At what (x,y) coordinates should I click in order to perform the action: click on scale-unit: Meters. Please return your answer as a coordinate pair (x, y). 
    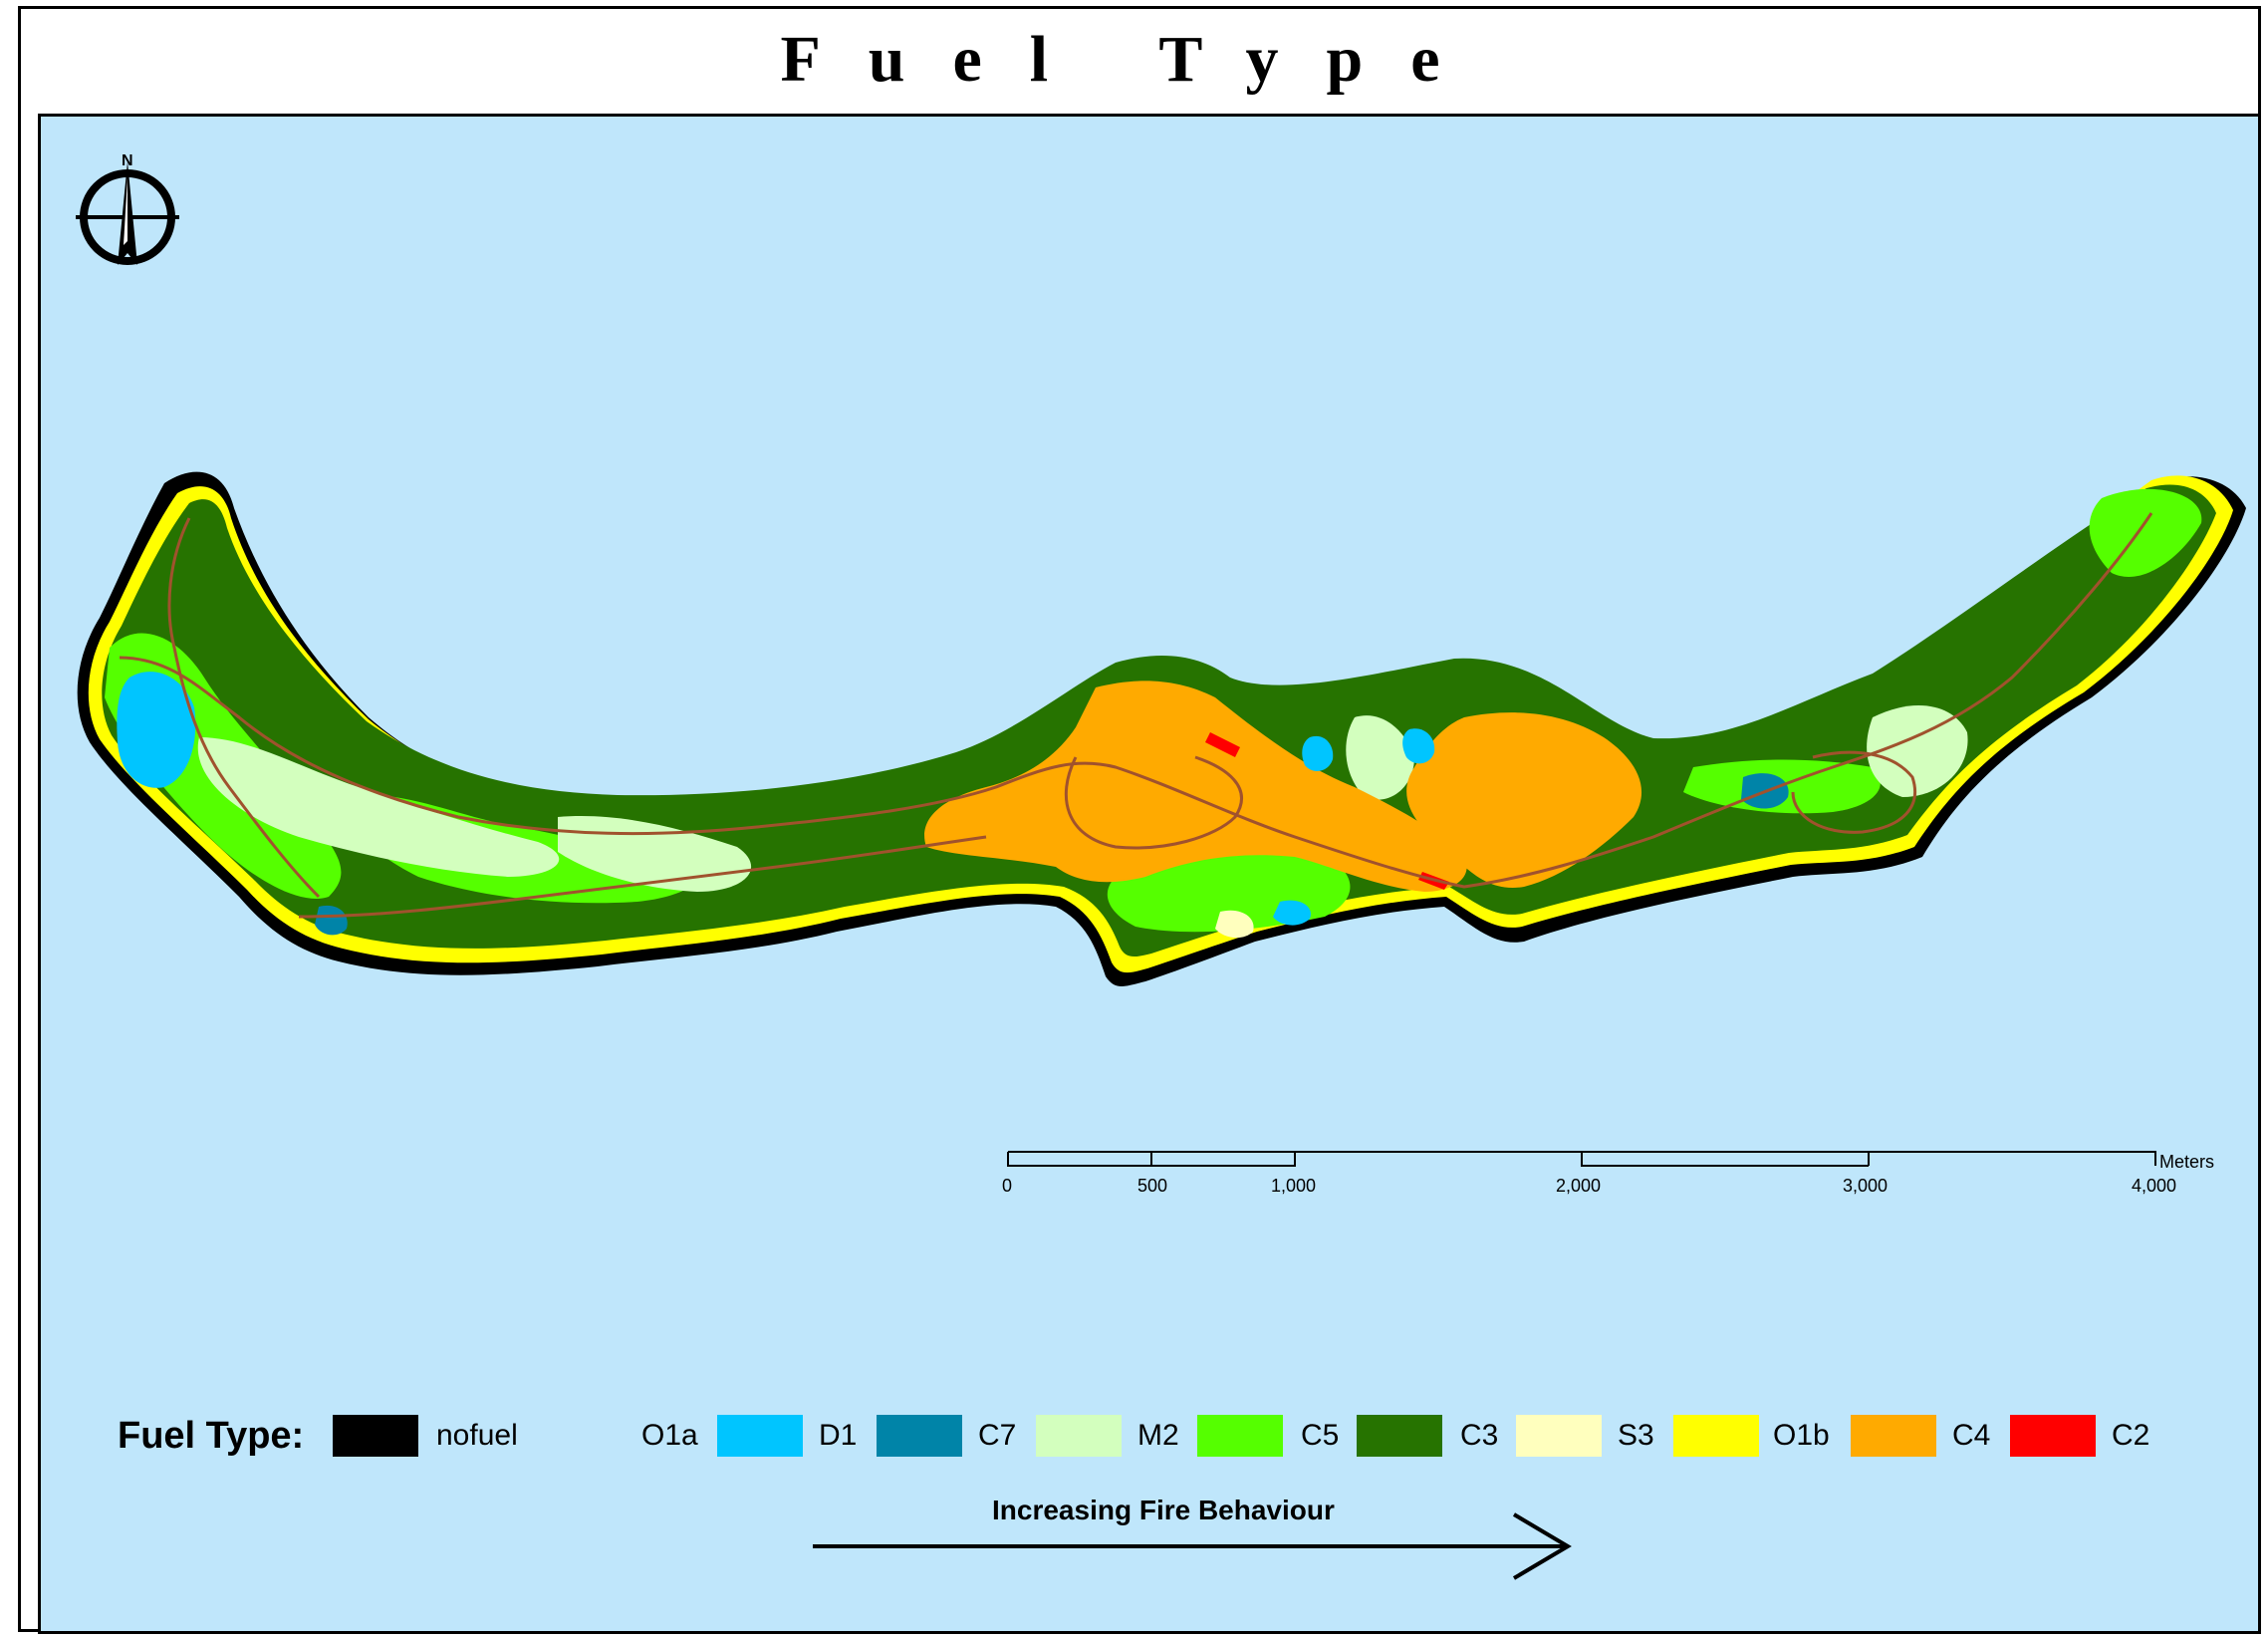
    Looking at the image, I should click on (2187, 1162).